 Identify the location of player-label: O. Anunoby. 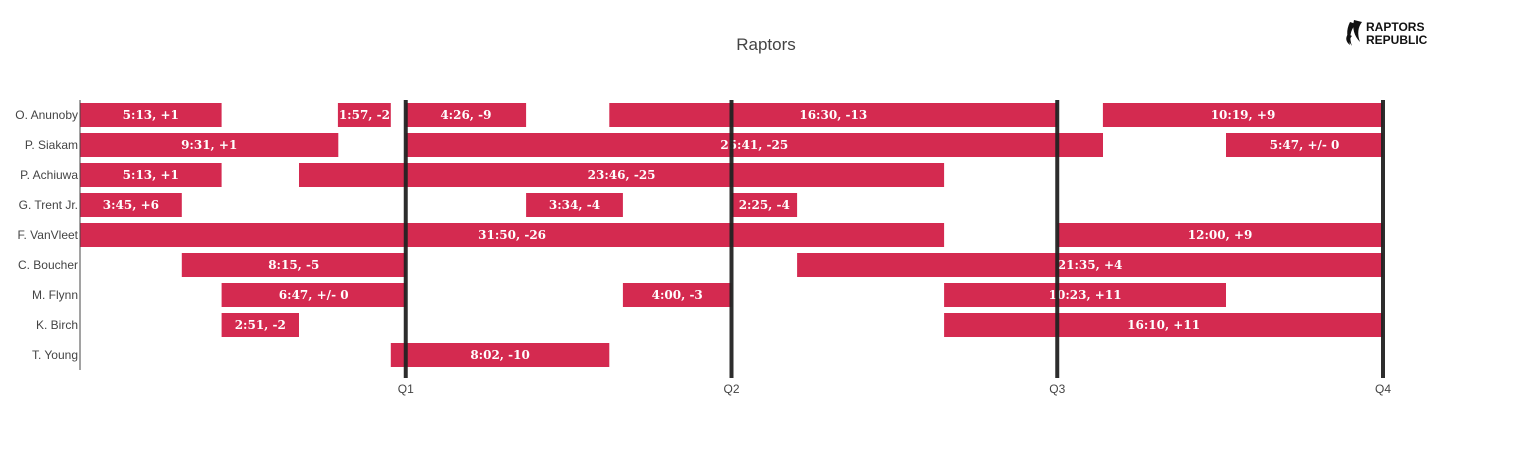
(46, 115).